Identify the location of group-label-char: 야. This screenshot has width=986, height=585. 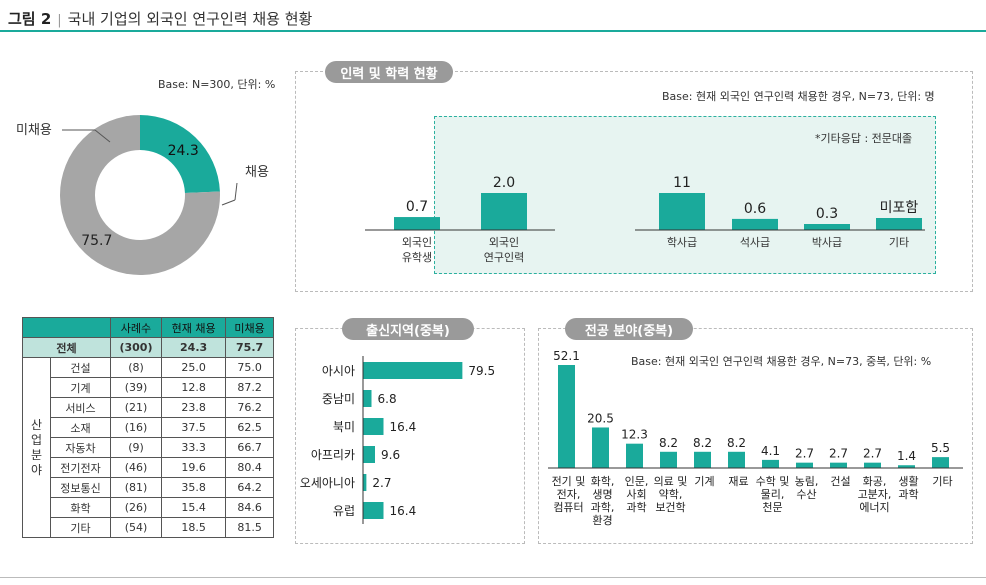
(36, 469).